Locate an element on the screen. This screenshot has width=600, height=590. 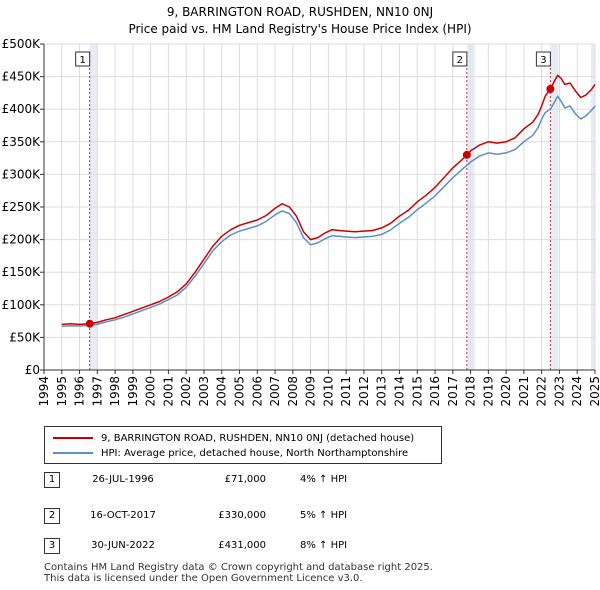
sale-date: 26-JUL-1996 is located at coordinates (123, 479).